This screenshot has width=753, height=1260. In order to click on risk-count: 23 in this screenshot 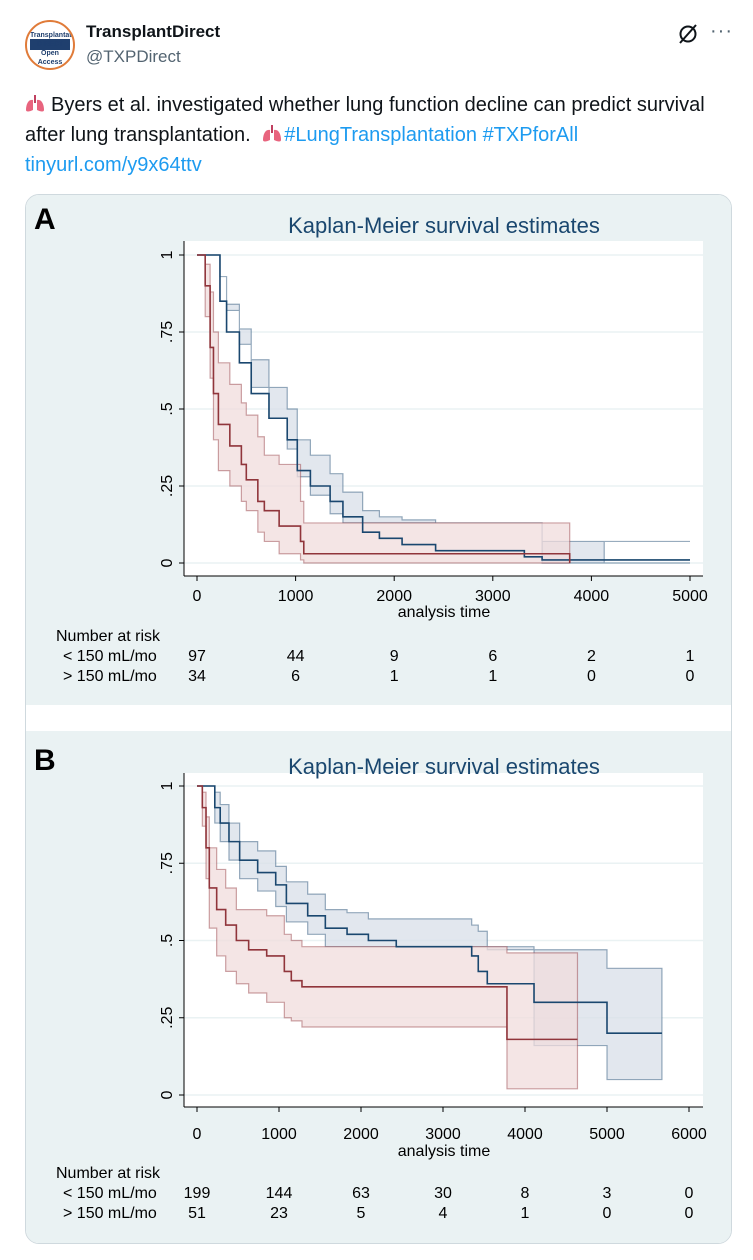, I will do `click(279, 1213)`.